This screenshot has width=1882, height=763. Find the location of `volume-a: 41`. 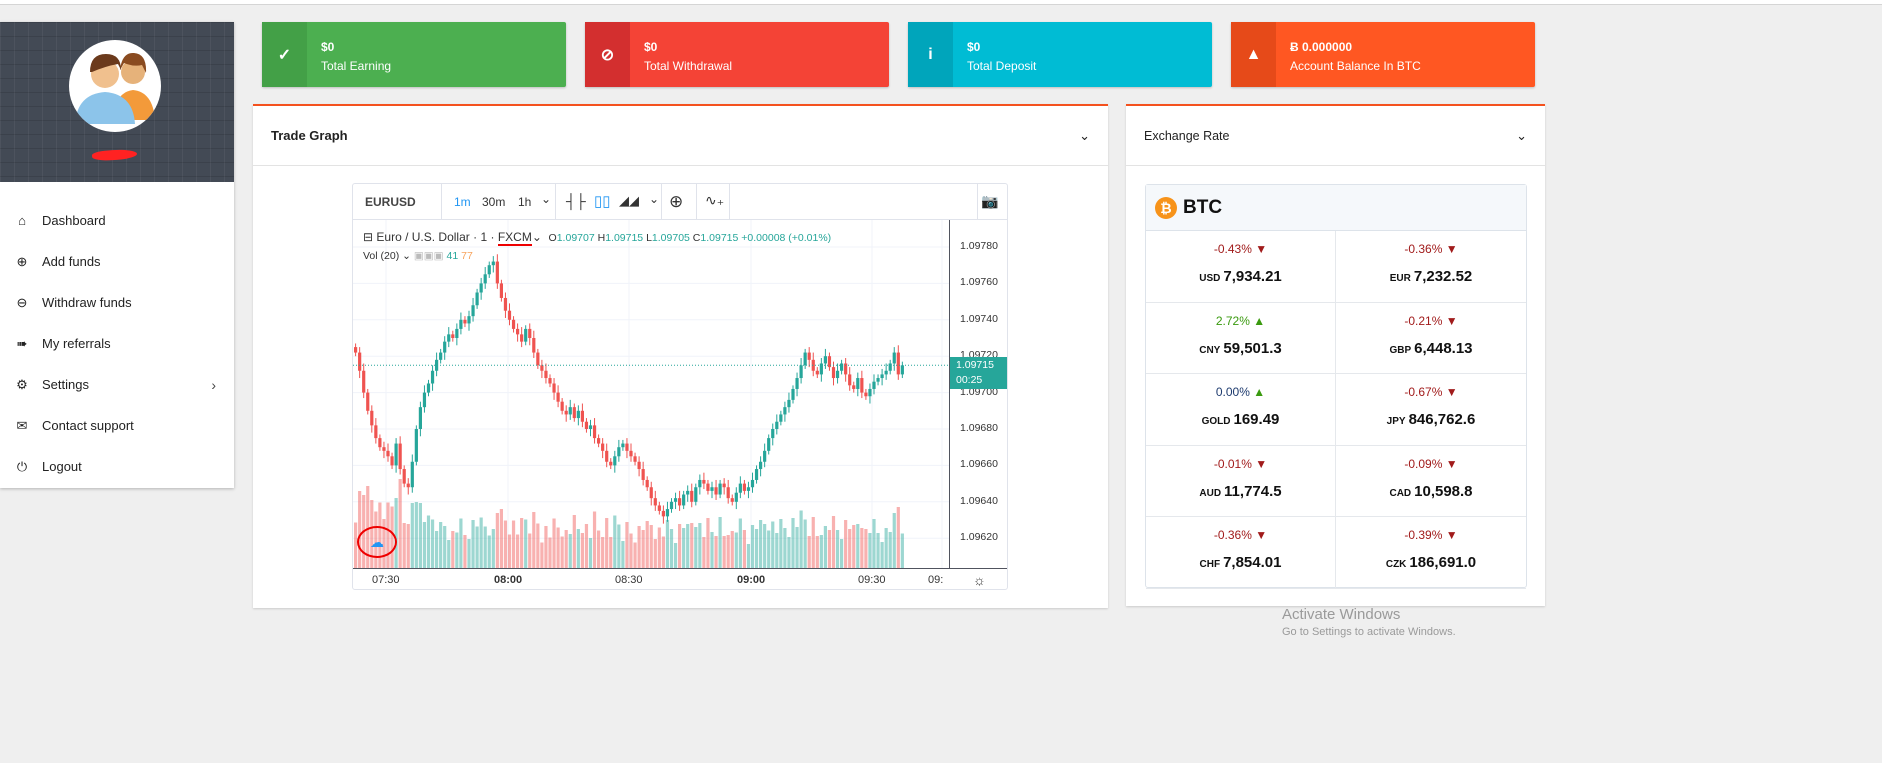

volume-a: 41 is located at coordinates (452, 256).